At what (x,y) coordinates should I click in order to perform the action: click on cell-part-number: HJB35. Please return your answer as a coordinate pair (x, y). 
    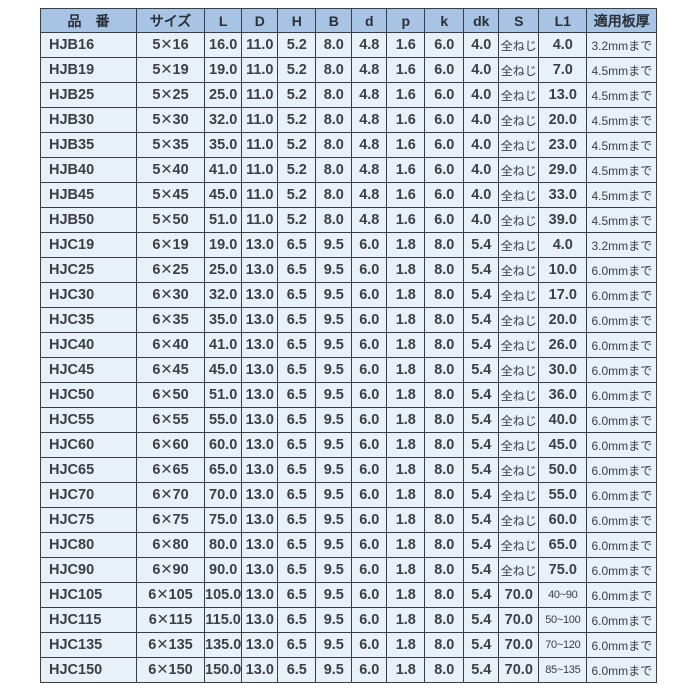
    Looking at the image, I should click on (88, 145).